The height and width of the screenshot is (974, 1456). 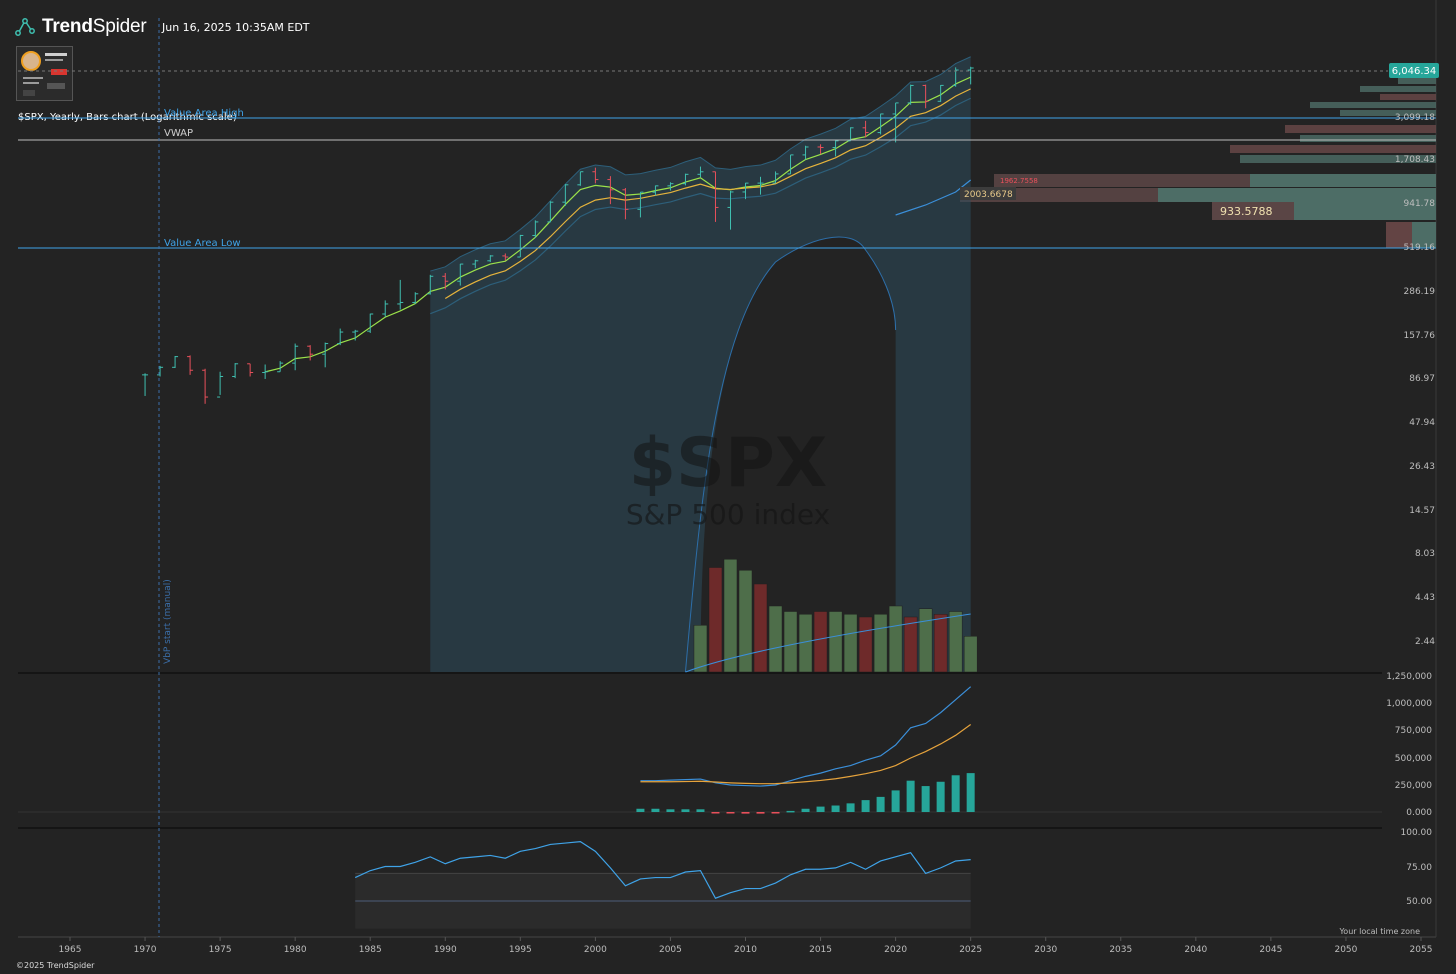 I want to click on brand: TrendSpider, so click(x=80, y=27).